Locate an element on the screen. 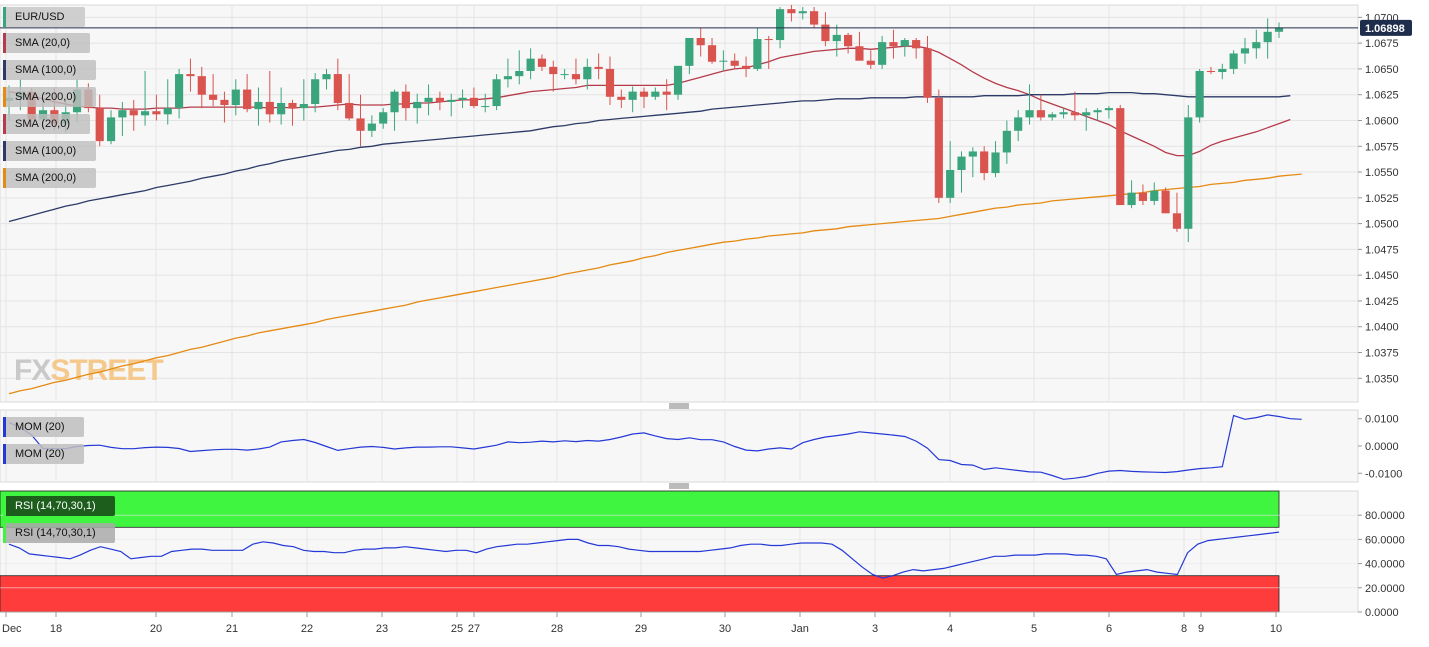 This screenshot has height=647, width=1429. rsi-legend-1: RSI (14,70,30,1) is located at coordinates (59, 506).